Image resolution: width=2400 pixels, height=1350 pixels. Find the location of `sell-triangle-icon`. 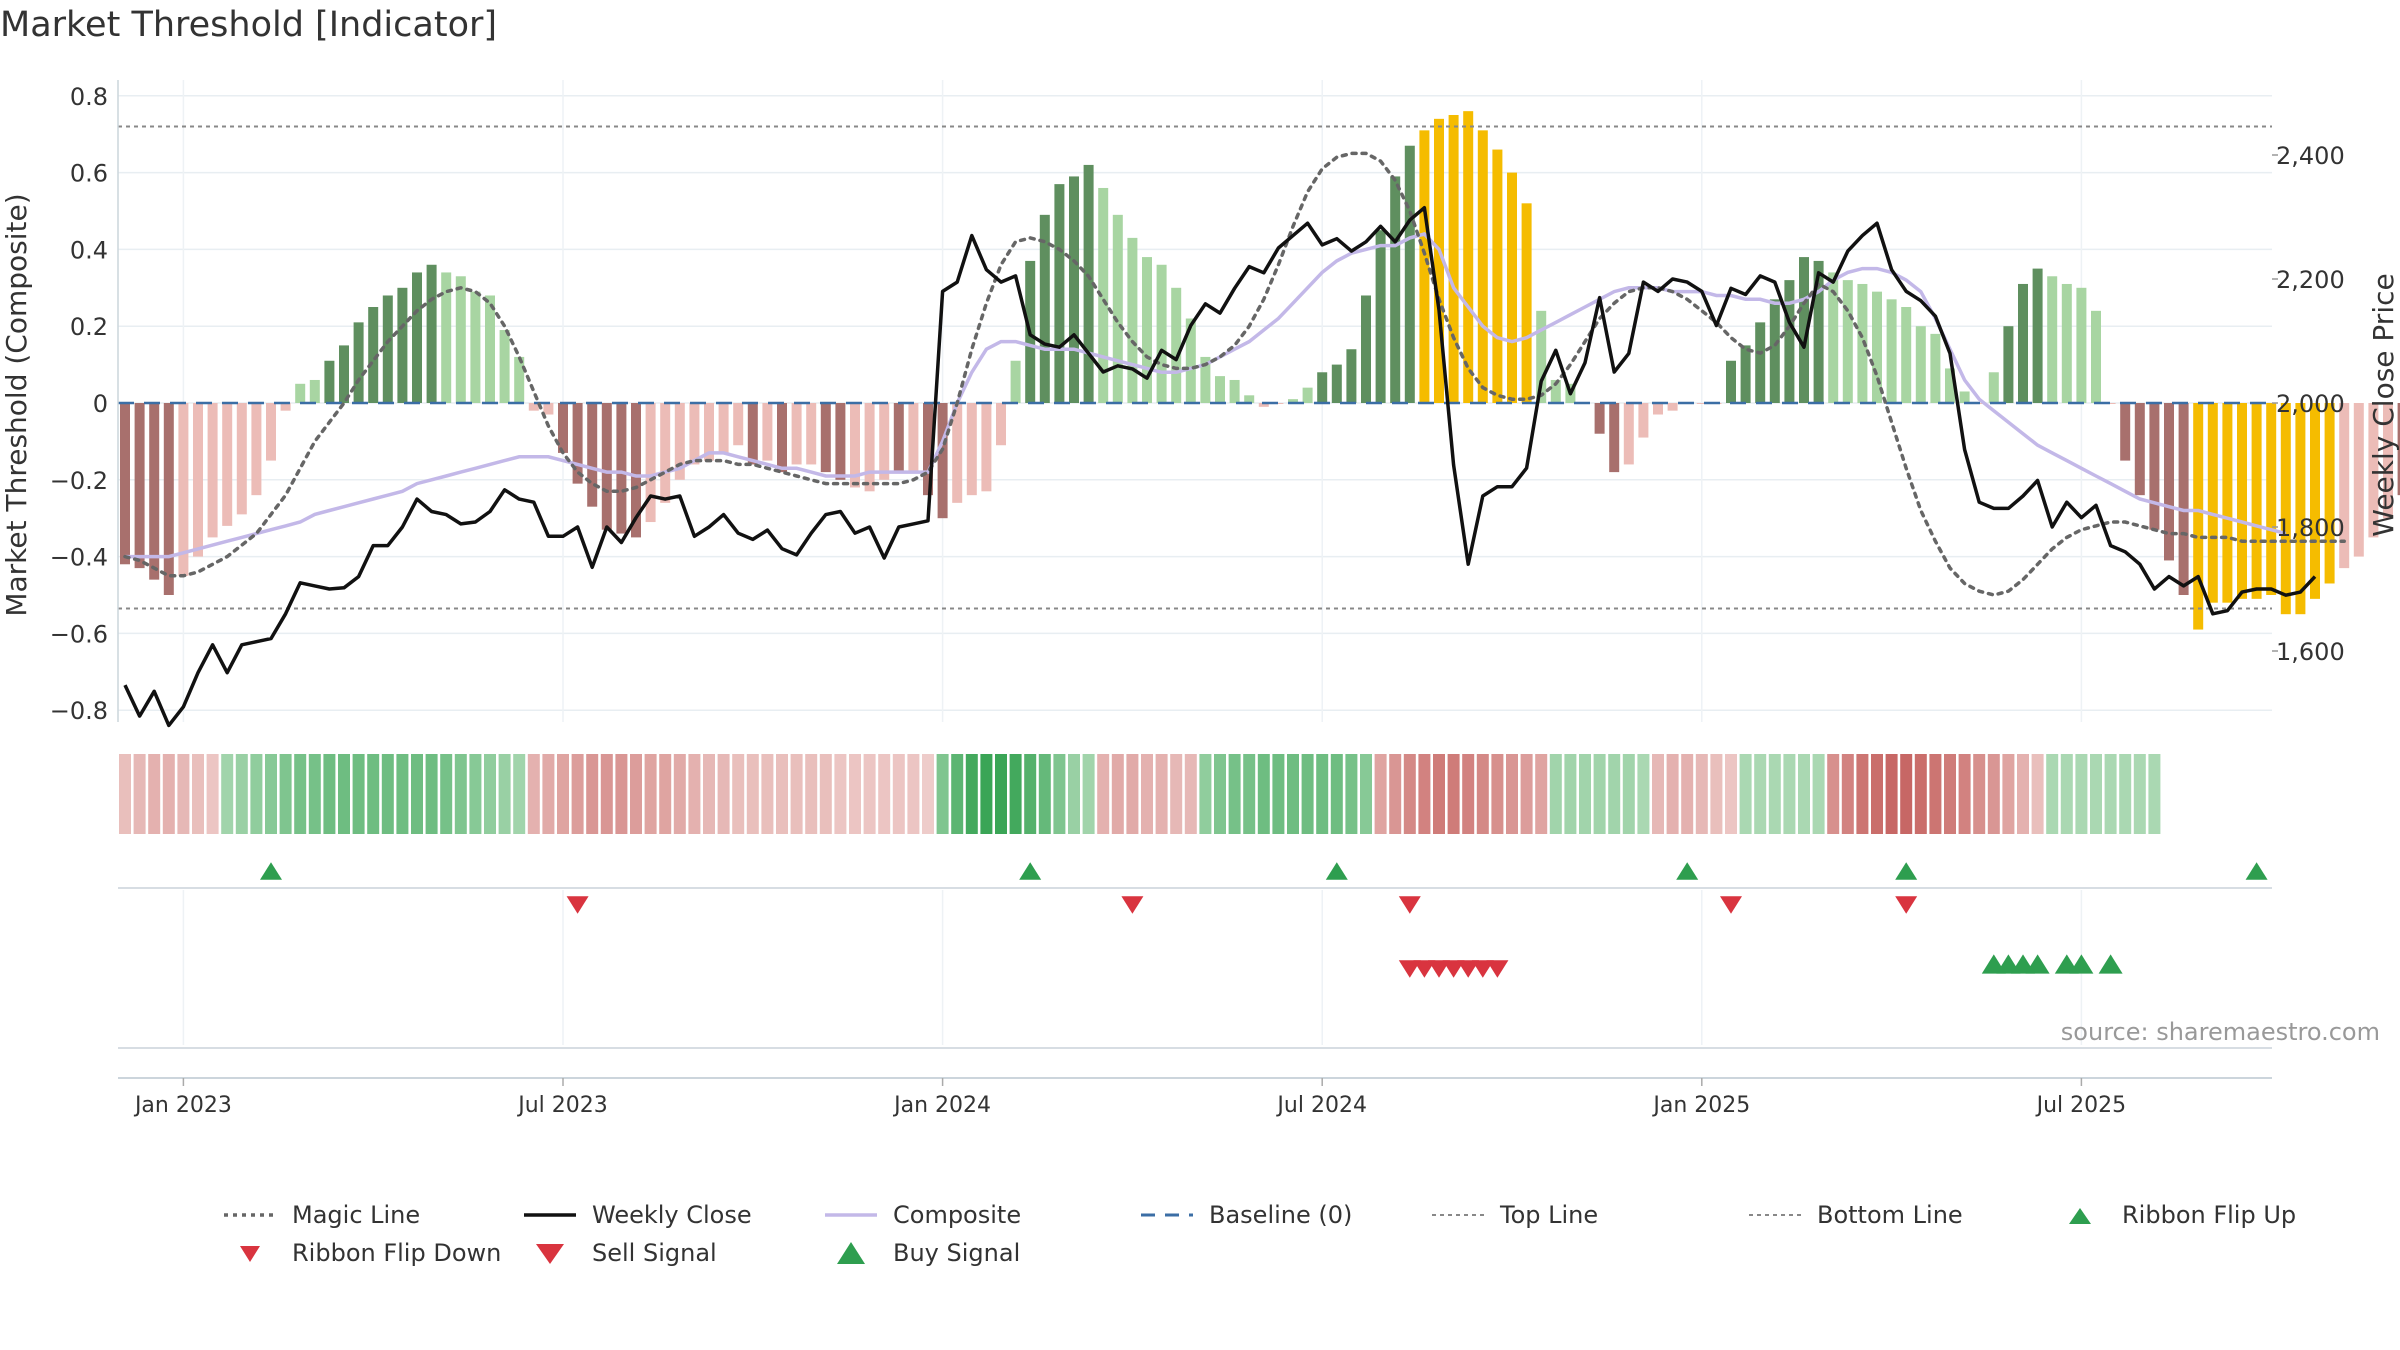

sell-triangle-icon is located at coordinates (550, 1254).